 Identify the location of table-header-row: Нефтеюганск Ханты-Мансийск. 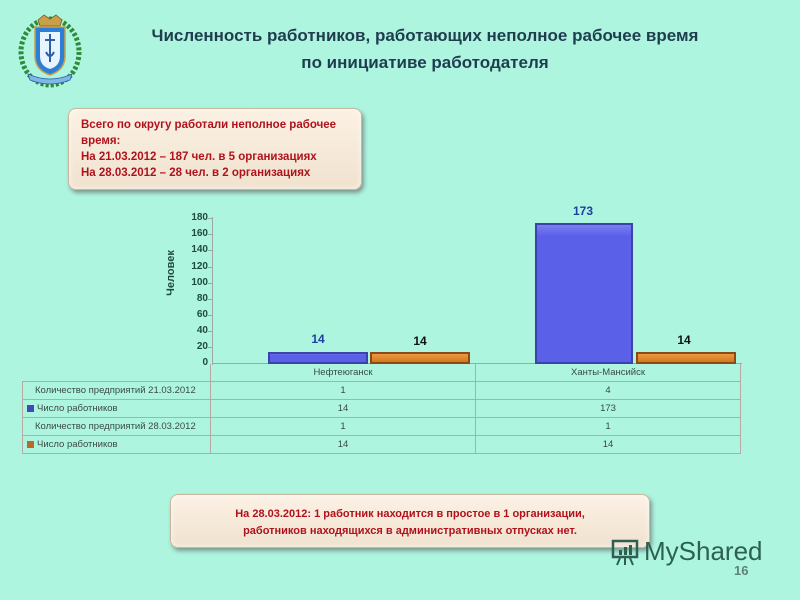
(382, 373).